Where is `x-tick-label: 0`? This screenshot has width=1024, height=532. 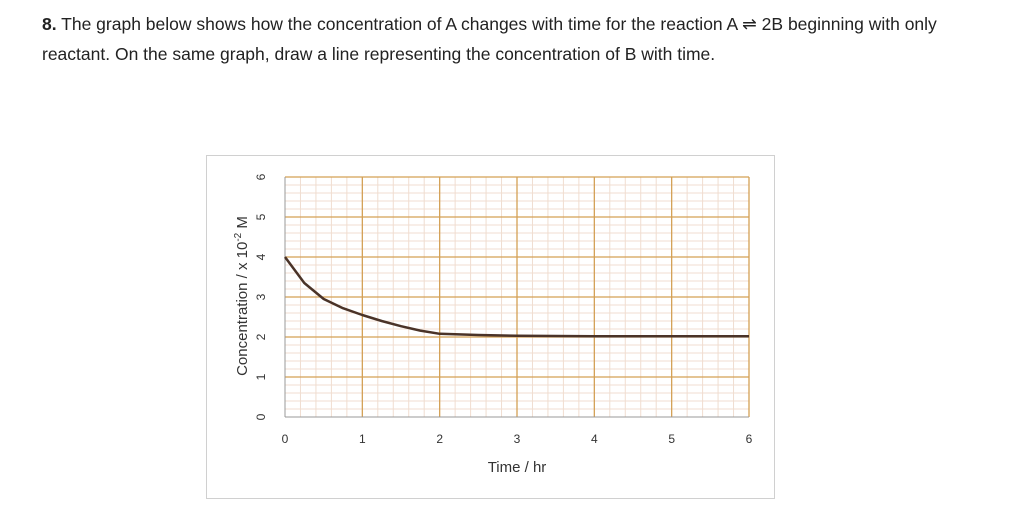 x-tick-label: 0 is located at coordinates (285, 439).